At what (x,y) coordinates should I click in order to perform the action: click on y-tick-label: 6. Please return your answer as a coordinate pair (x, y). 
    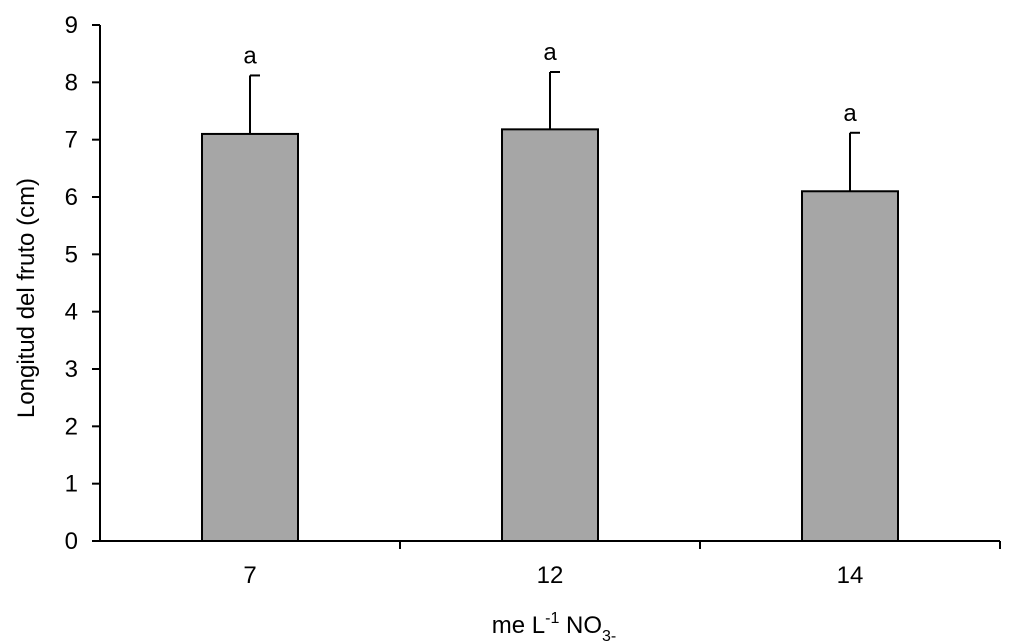
    Looking at the image, I should click on (71, 197).